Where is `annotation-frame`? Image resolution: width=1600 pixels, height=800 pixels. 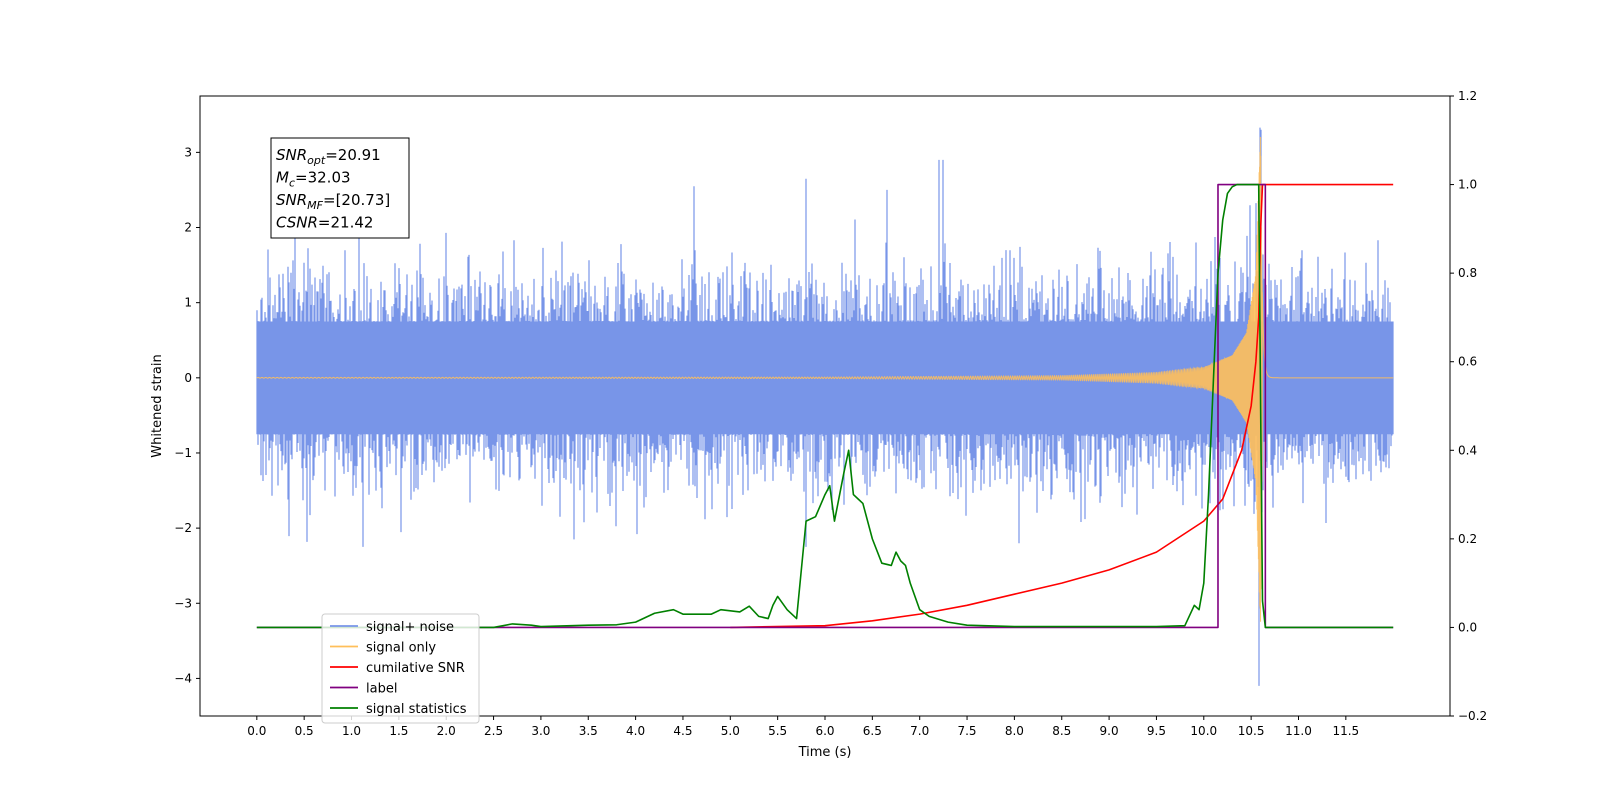
annotation-frame is located at coordinates (340, 188).